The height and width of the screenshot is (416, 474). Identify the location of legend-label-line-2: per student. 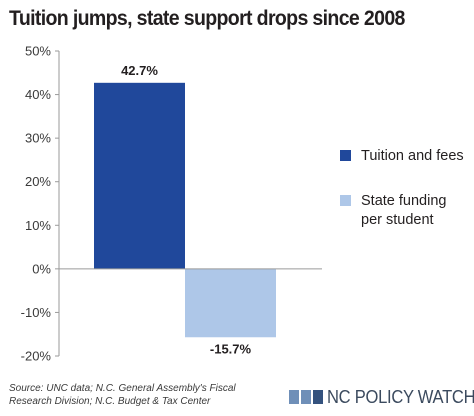
(397, 220).